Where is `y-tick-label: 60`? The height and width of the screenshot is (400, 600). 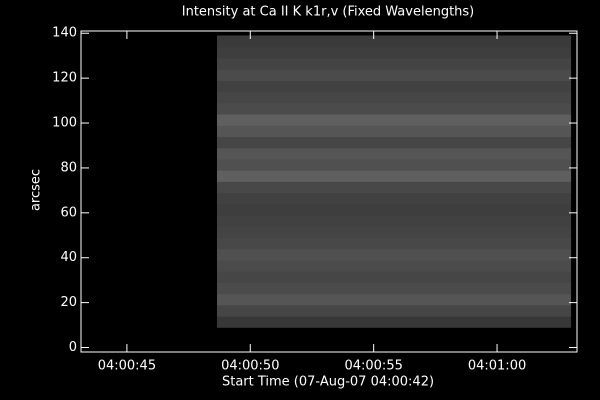 y-tick-label: 60 is located at coordinates (68, 212).